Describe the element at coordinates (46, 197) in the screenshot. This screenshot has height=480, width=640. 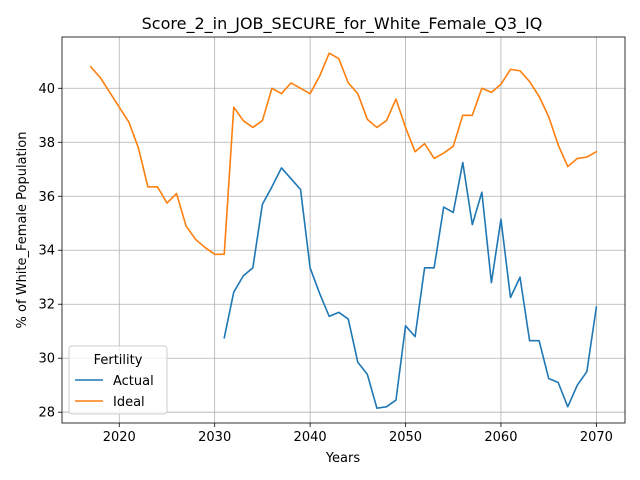
I see `y-tick-label: 36` at that location.